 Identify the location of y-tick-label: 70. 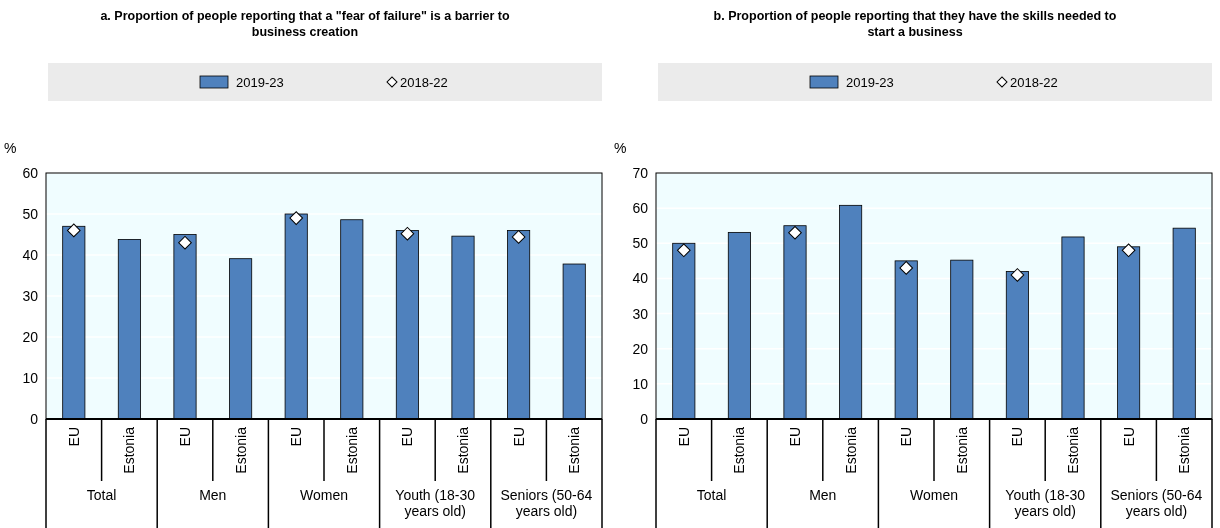
(640, 172).